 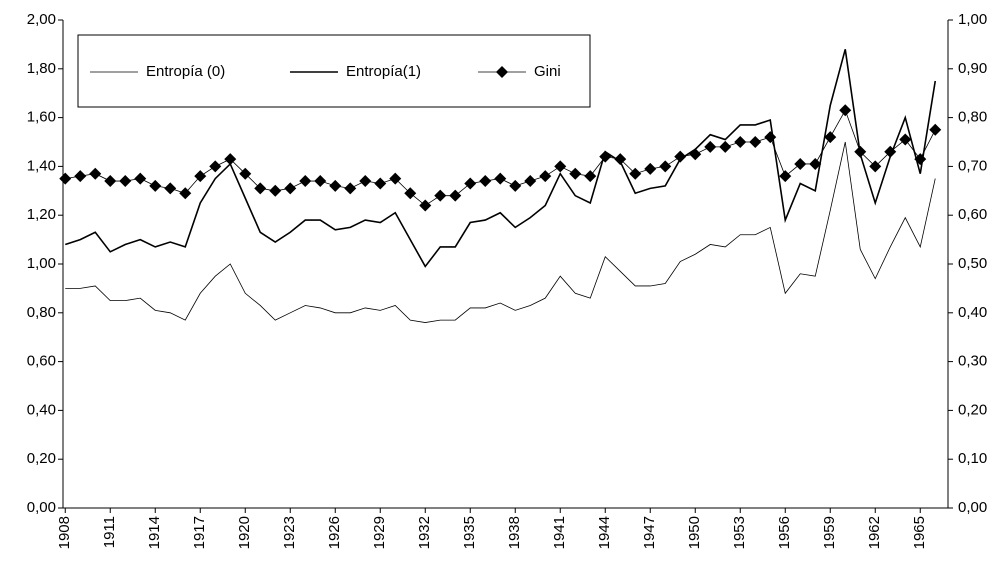 I want to click on y-tick-label: 1,20, so click(x=41, y=214).